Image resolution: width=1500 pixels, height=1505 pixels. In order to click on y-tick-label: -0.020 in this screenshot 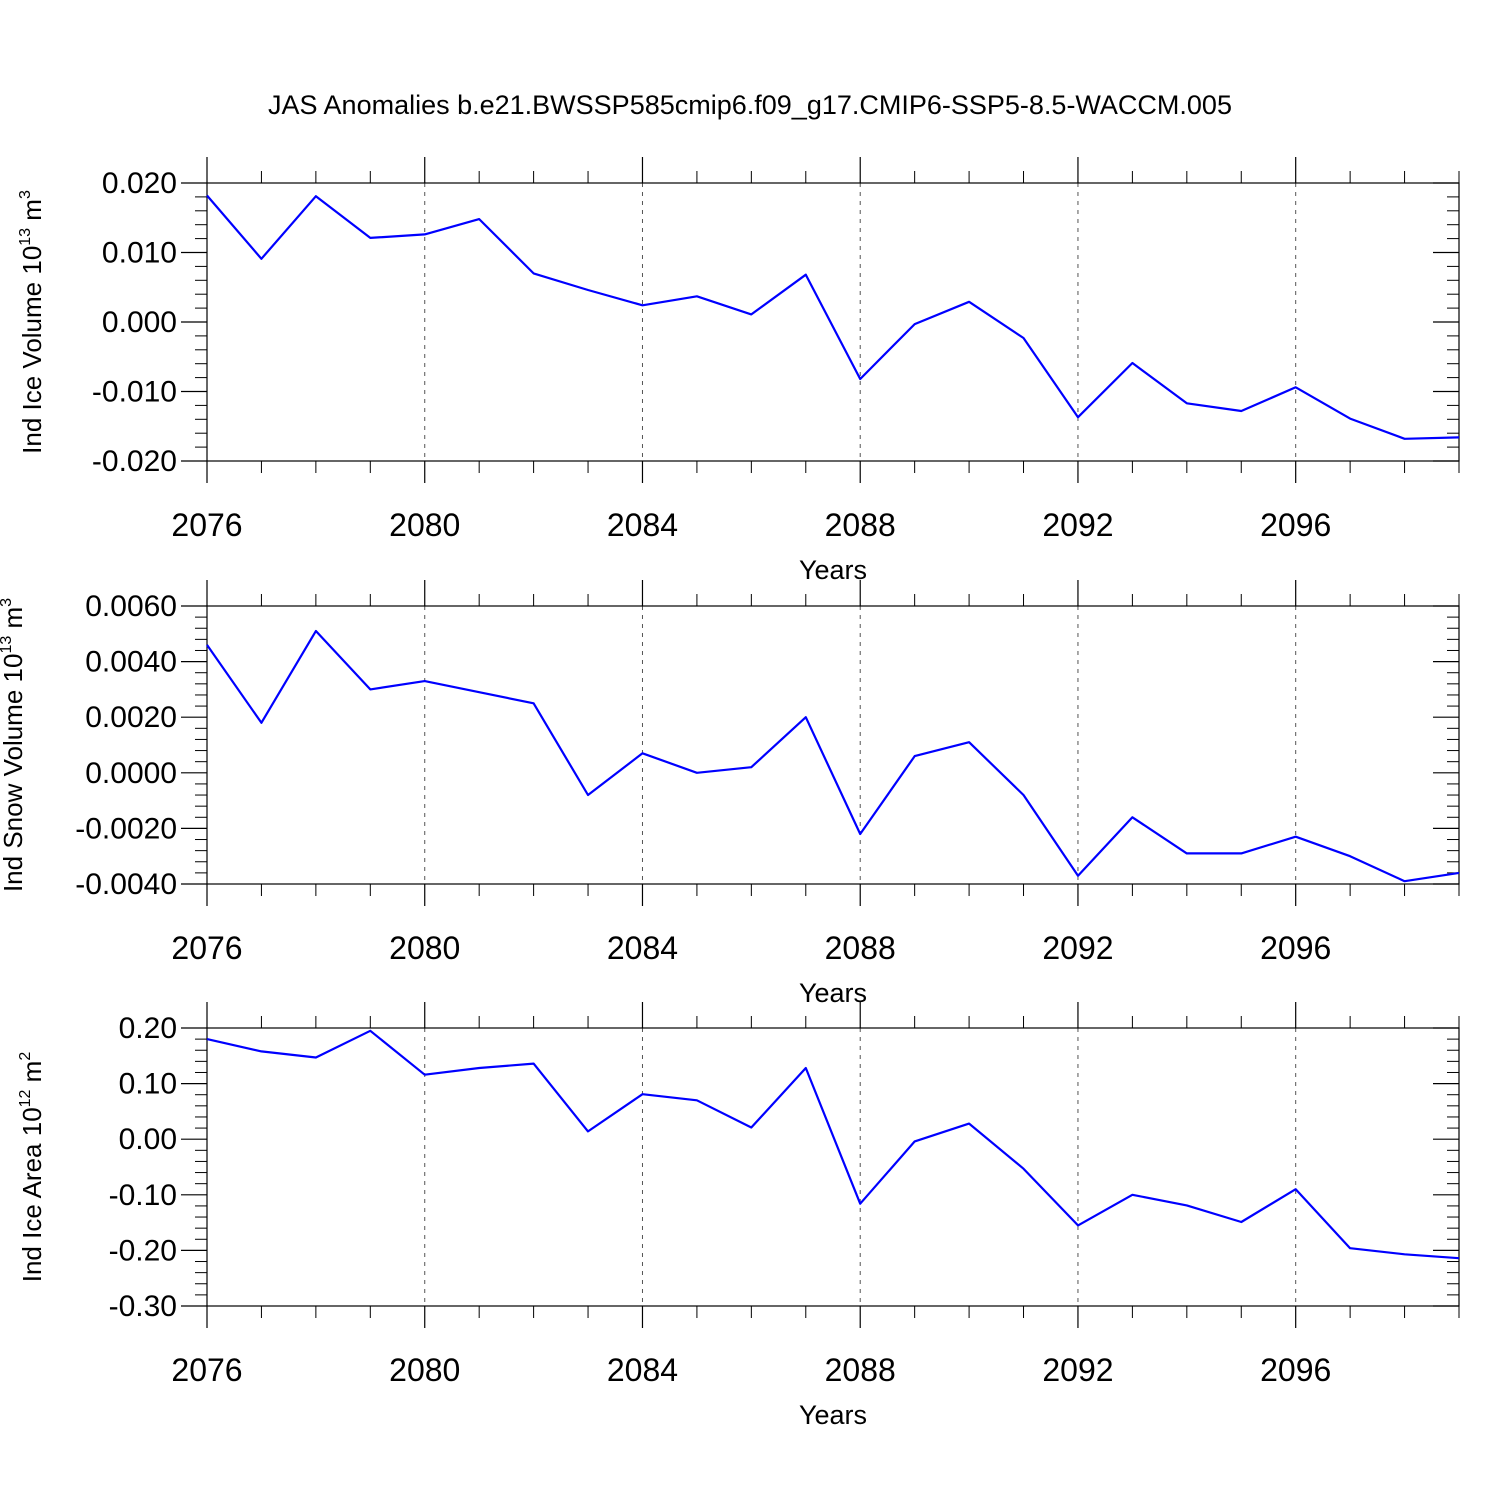, I will do `click(134, 461)`.